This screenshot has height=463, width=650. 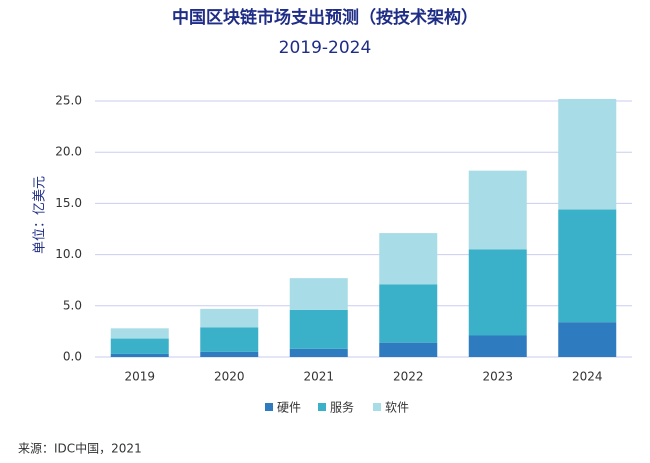 I want to click on y-tick-label: 15.0, so click(x=68, y=203).